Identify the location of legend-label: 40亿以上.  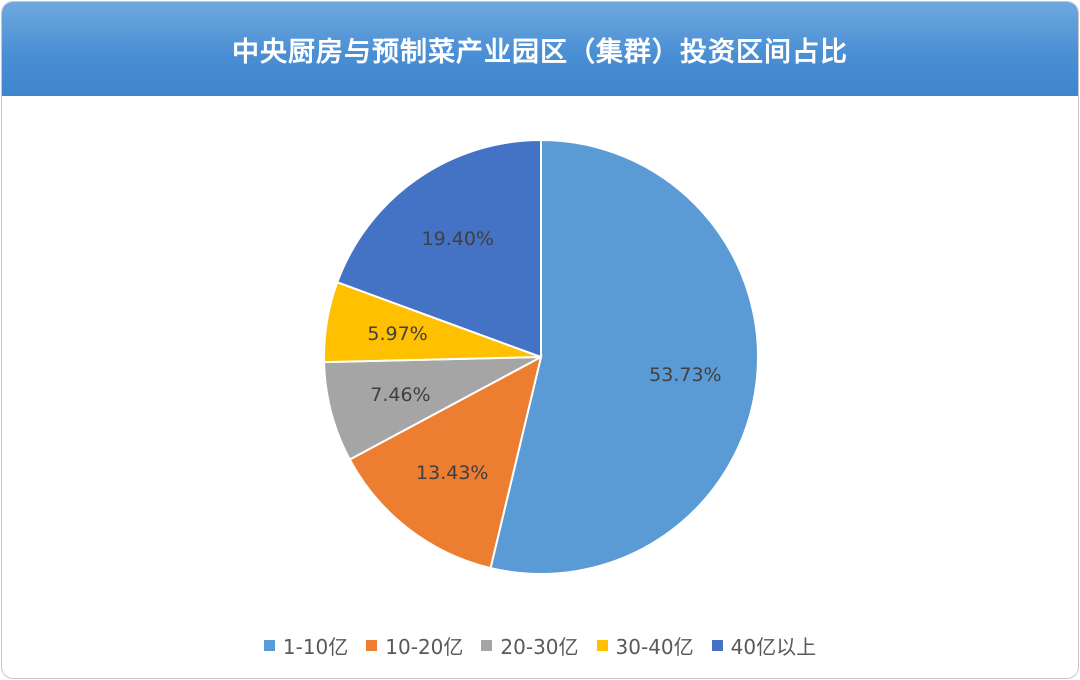
(773, 646).